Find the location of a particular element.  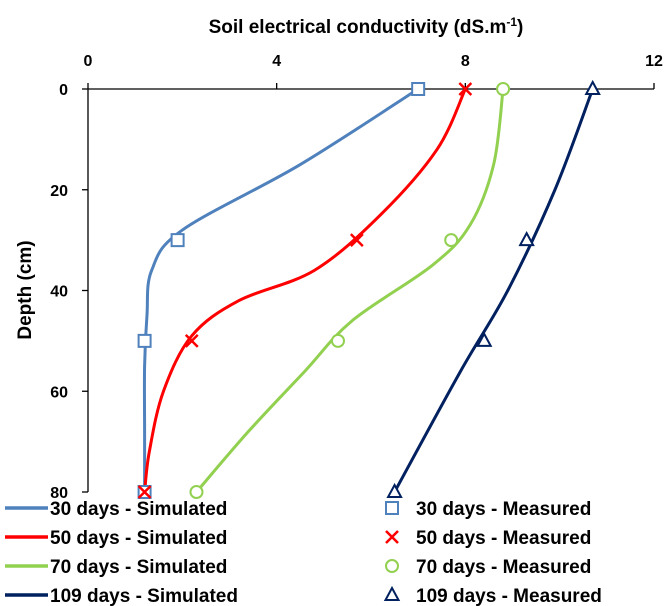

y-tick-label: 60 is located at coordinates (59, 392).